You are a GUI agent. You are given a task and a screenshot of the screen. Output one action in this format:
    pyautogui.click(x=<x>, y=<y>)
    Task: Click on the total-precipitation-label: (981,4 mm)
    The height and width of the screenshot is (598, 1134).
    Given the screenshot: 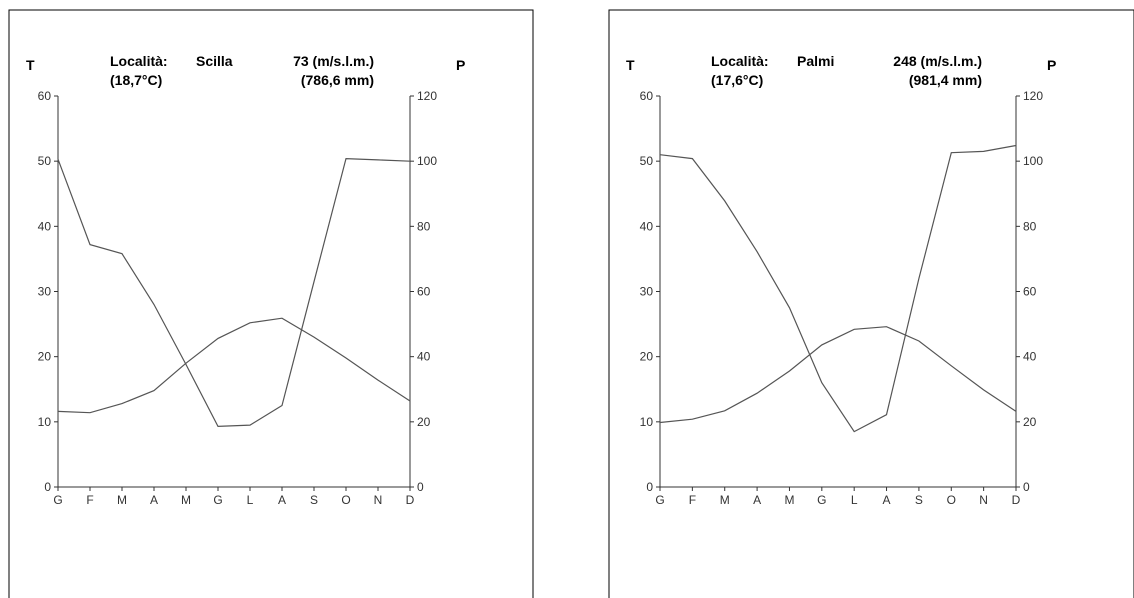 What is the action you would take?
    pyautogui.click(x=945, y=80)
    